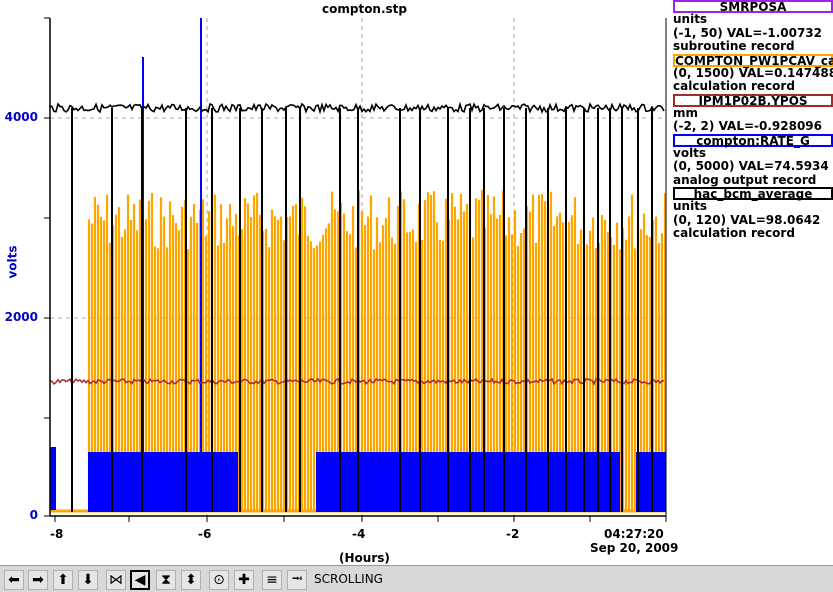  What do you see at coordinates (753, 113) in the screenshot?
I see `legend-entry: IPM1P02B.YPOS mm (-2, 2) VAL=-0.928096` at bounding box center [753, 113].